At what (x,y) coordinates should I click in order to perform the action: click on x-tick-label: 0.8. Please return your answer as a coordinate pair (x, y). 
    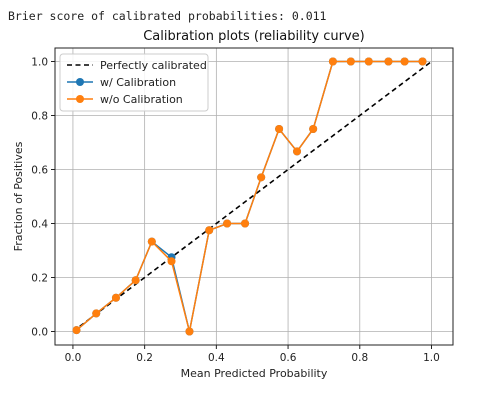
    Looking at the image, I should click on (359, 358).